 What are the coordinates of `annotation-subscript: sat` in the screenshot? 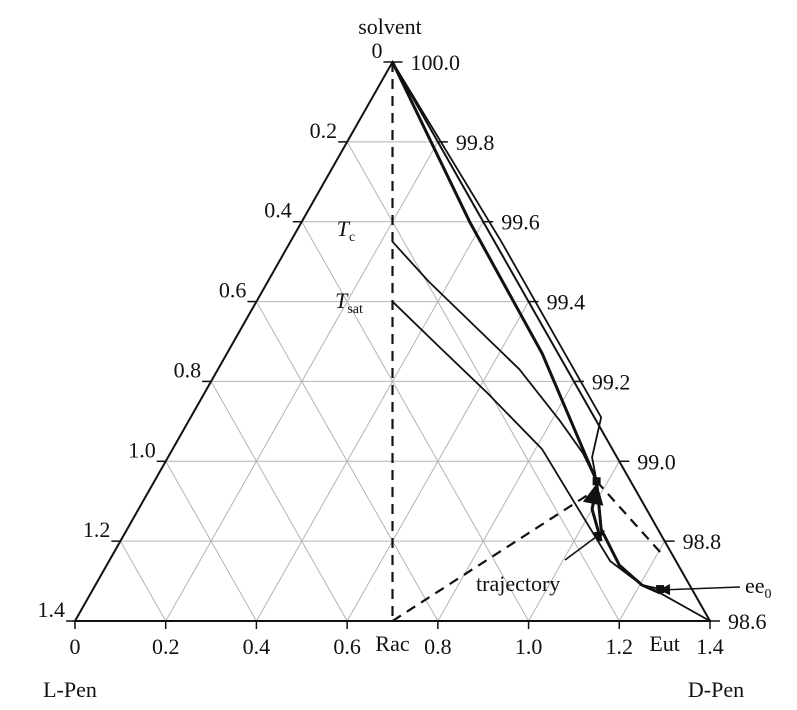 It's located at (355, 309).